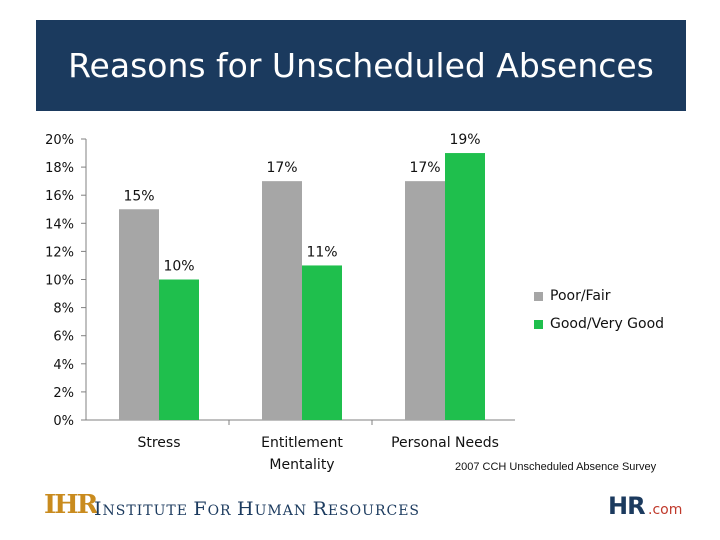  What do you see at coordinates (445, 443) in the screenshot?
I see `x-category-label: Personal Needs` at bounding box center [445, 443].